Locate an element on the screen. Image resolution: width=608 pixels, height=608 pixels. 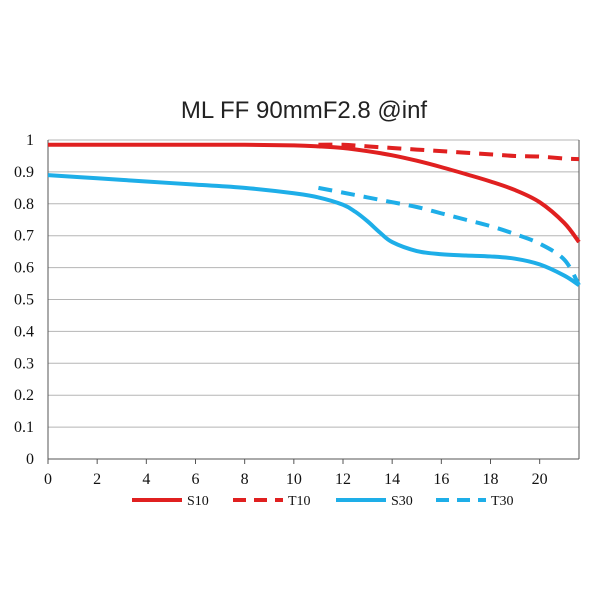
legend-label-s30: S30 is located at coordinates (402, 501).